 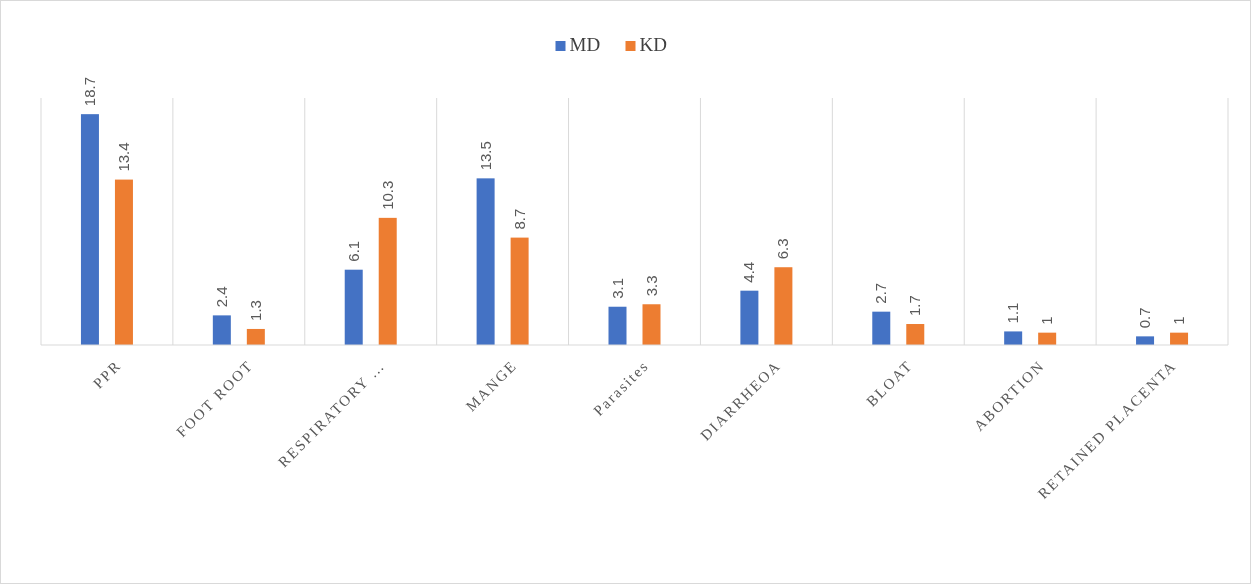 I want to click on legend-label: KD, so click(x=653, y=45).